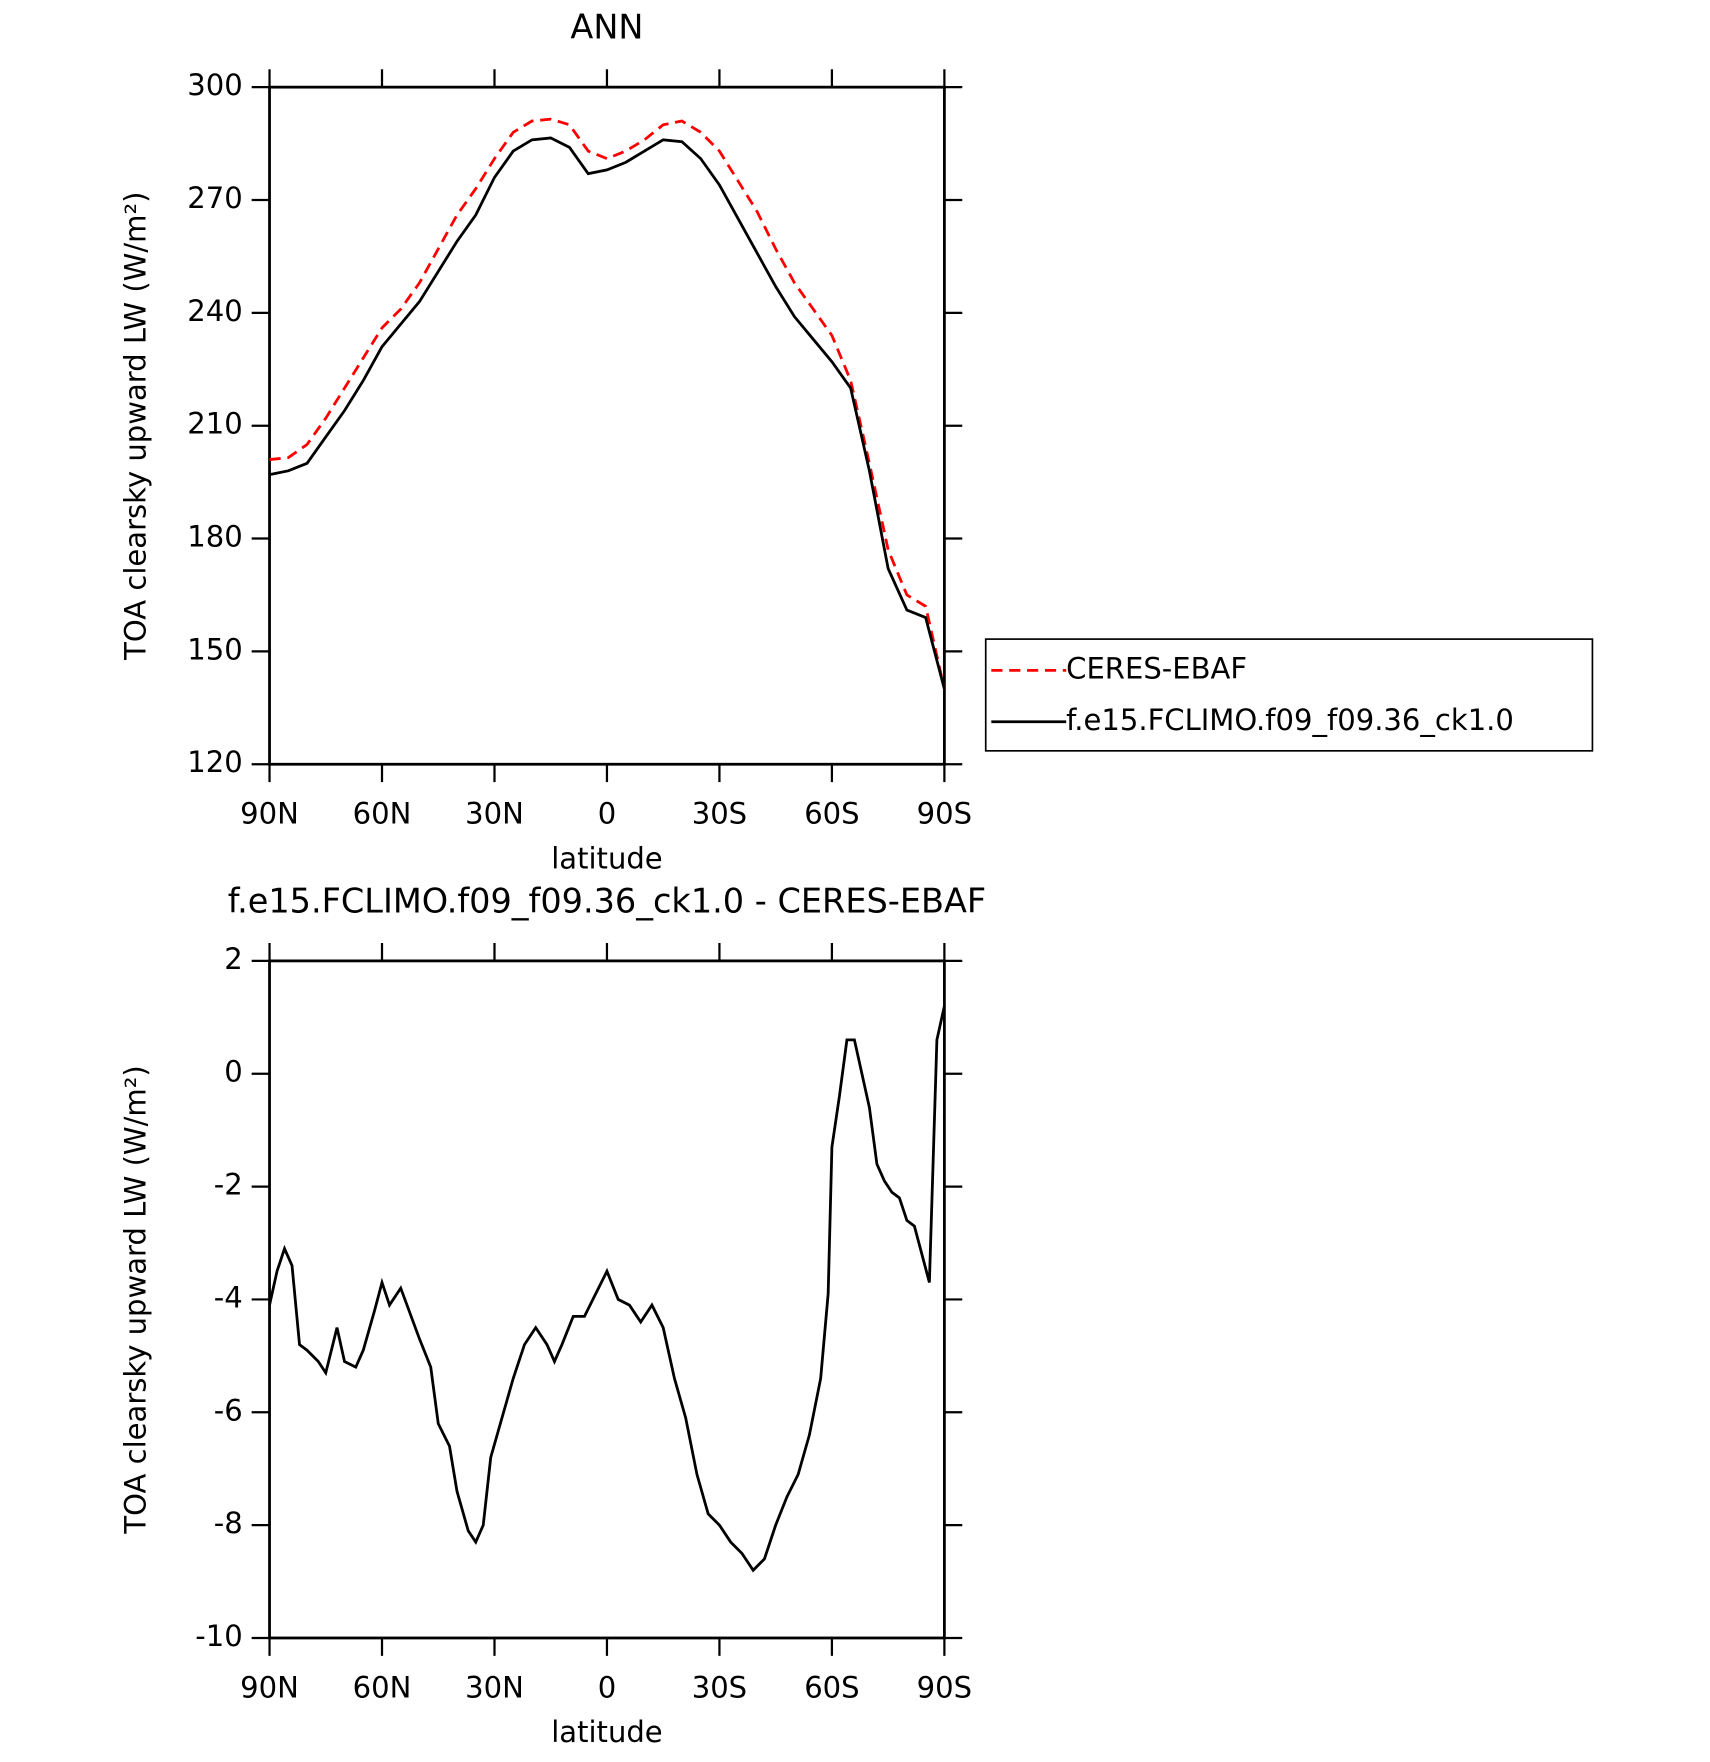 This screenshot has height=1762, width=1710. Describe the element at coordinates (214, 311) in the screenshot. I see `y-tick-label: 240` at that location.